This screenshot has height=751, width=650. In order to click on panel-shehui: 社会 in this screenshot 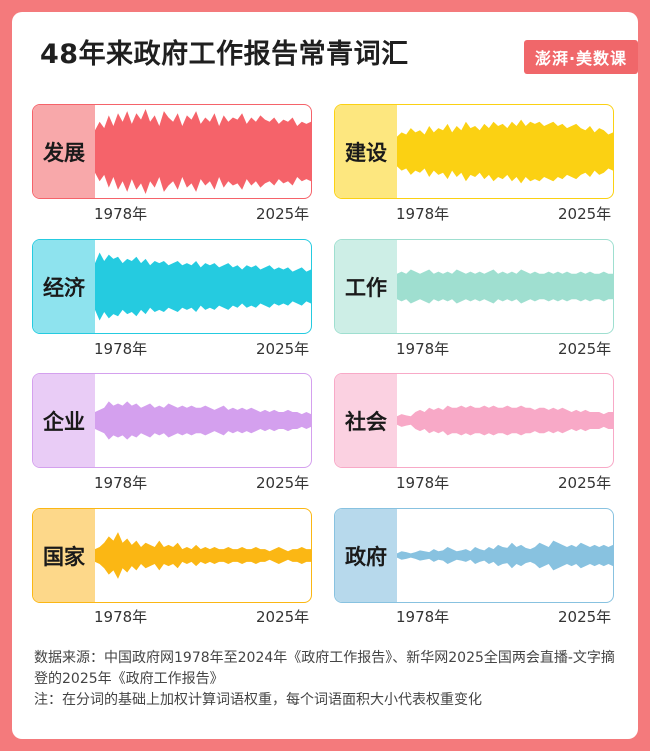, I will do `click(474, 420)`.